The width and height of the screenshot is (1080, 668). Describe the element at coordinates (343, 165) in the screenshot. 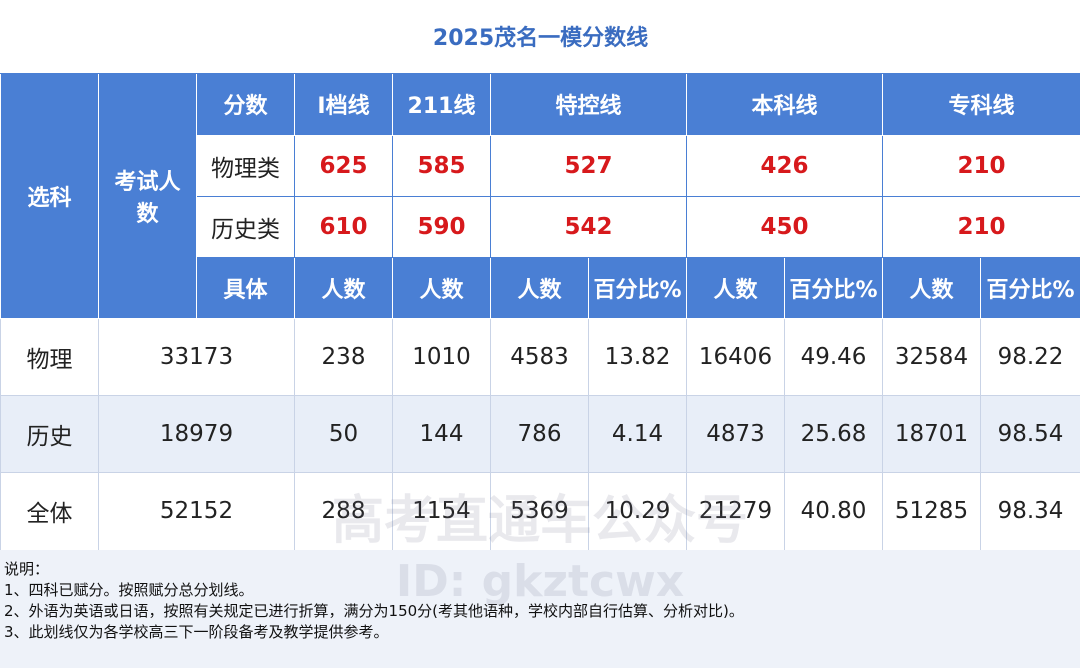

I see `score-cell: 625` at that location.